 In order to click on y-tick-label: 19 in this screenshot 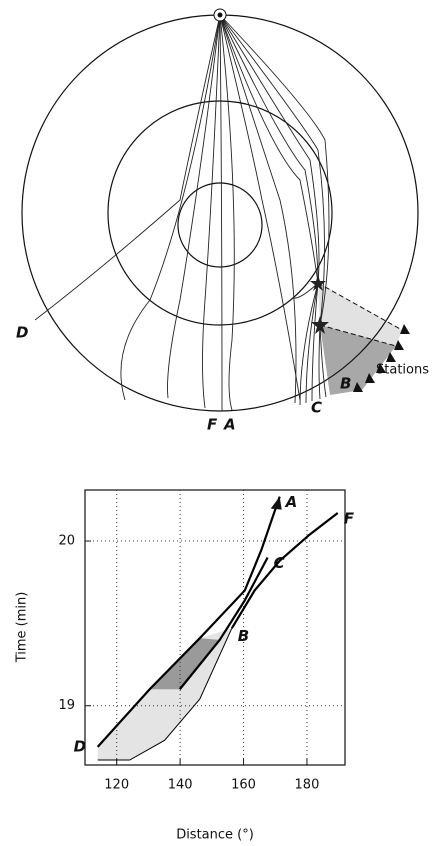, I will do `click(66, 705)`.